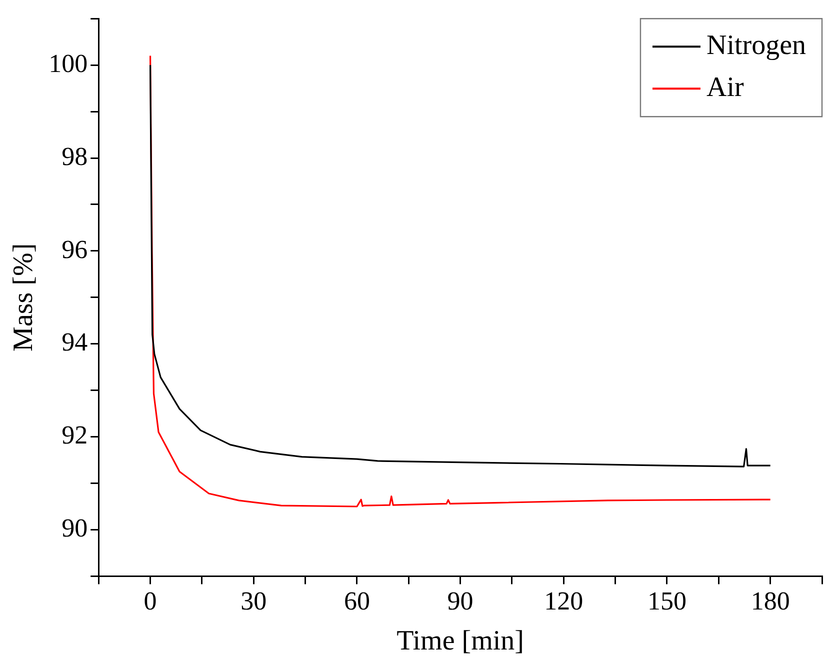 Image resolution: width=828 pixels, height=663 pixels. What do you see at coordinates (75, 342) in the screenshot?
I see `y-tick-label: 94` at bounding box center [75, 342].